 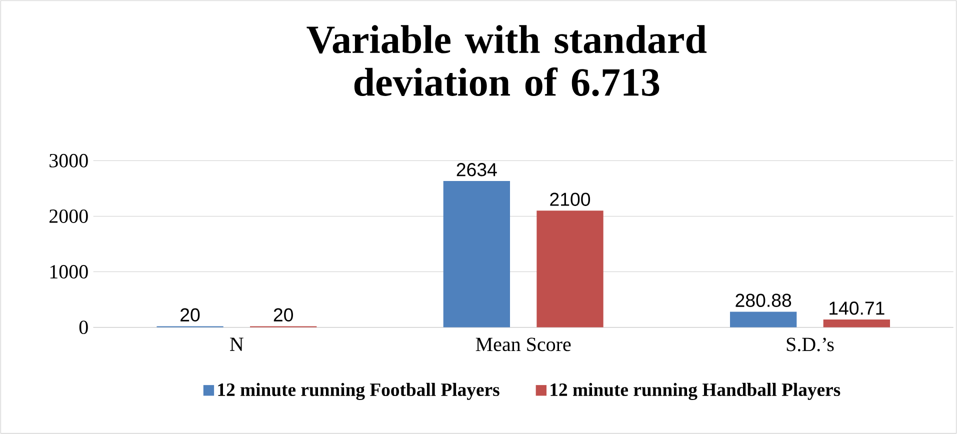 What do you see at coordinates (237, 344) in the screenshot?
I see `x-tick-label: N` at bounding box center [237, 344].